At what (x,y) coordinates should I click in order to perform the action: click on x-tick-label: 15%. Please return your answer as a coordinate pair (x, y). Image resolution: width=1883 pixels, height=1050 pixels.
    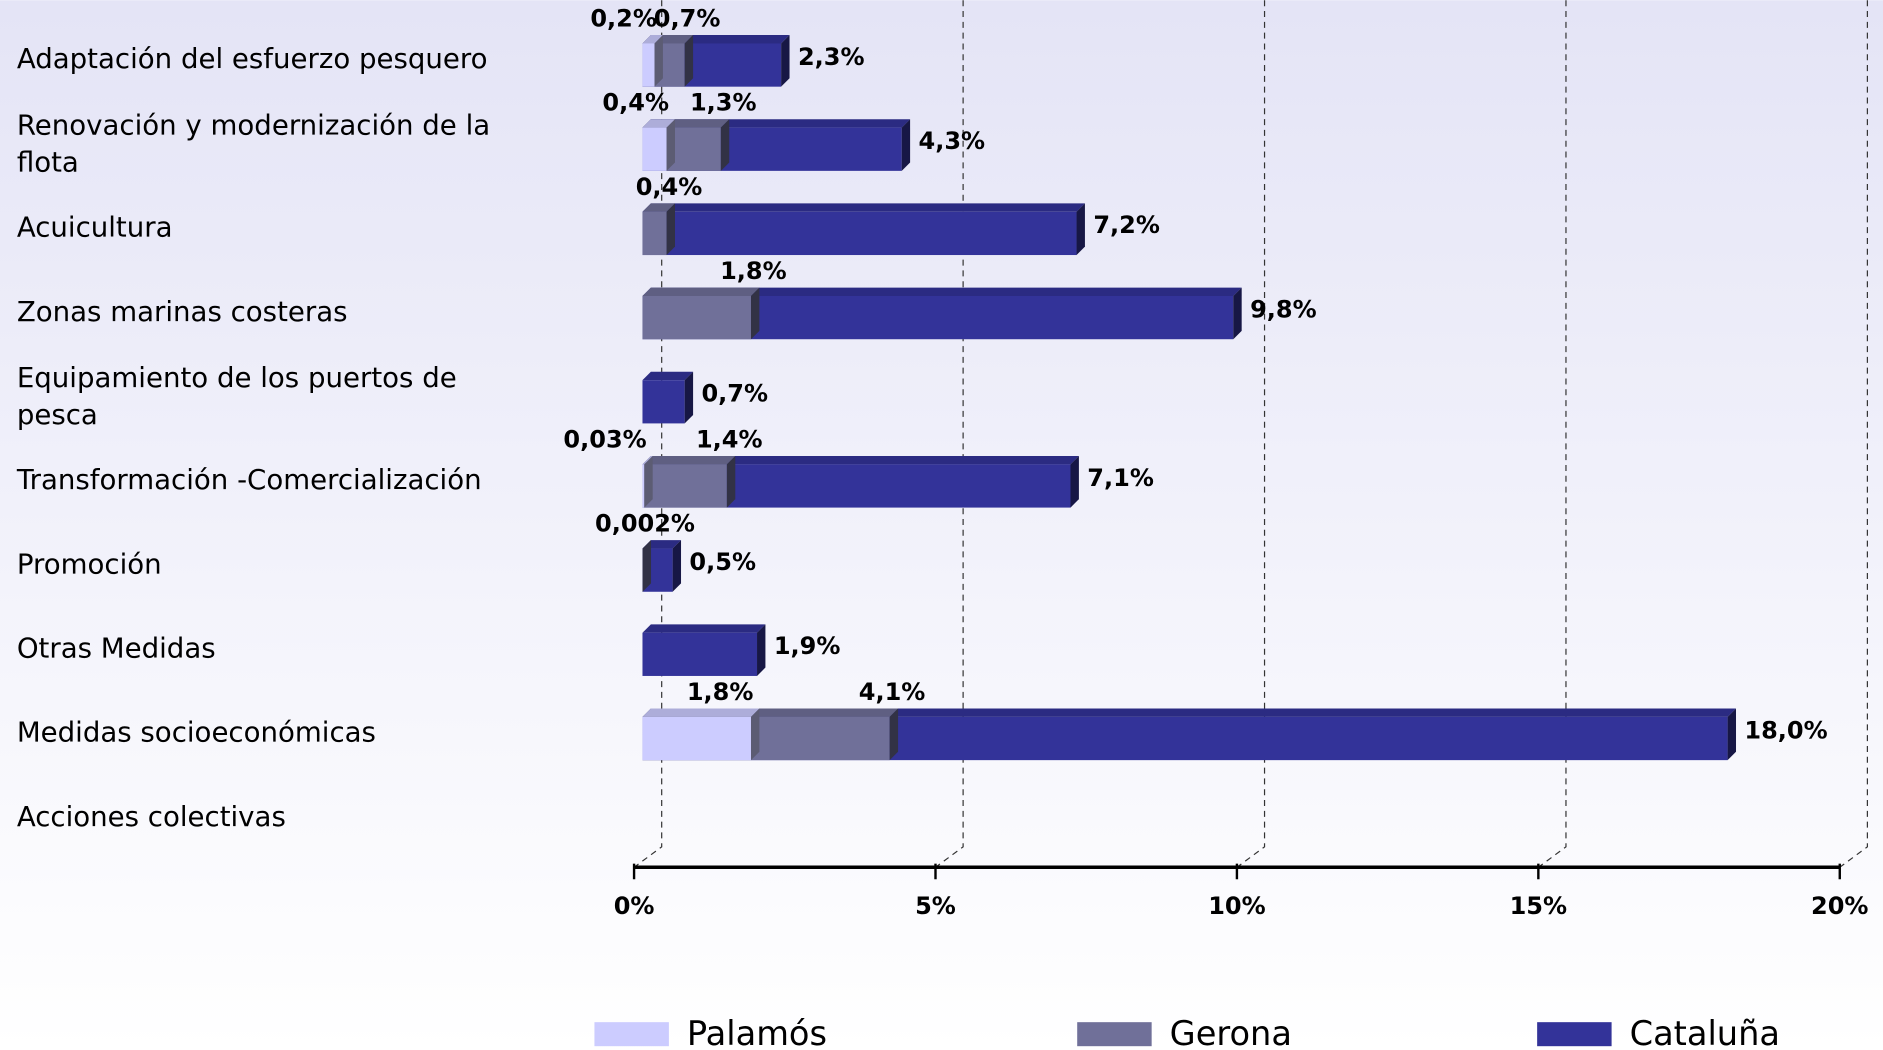
    Looking at the image, I should click on (1538, 906).